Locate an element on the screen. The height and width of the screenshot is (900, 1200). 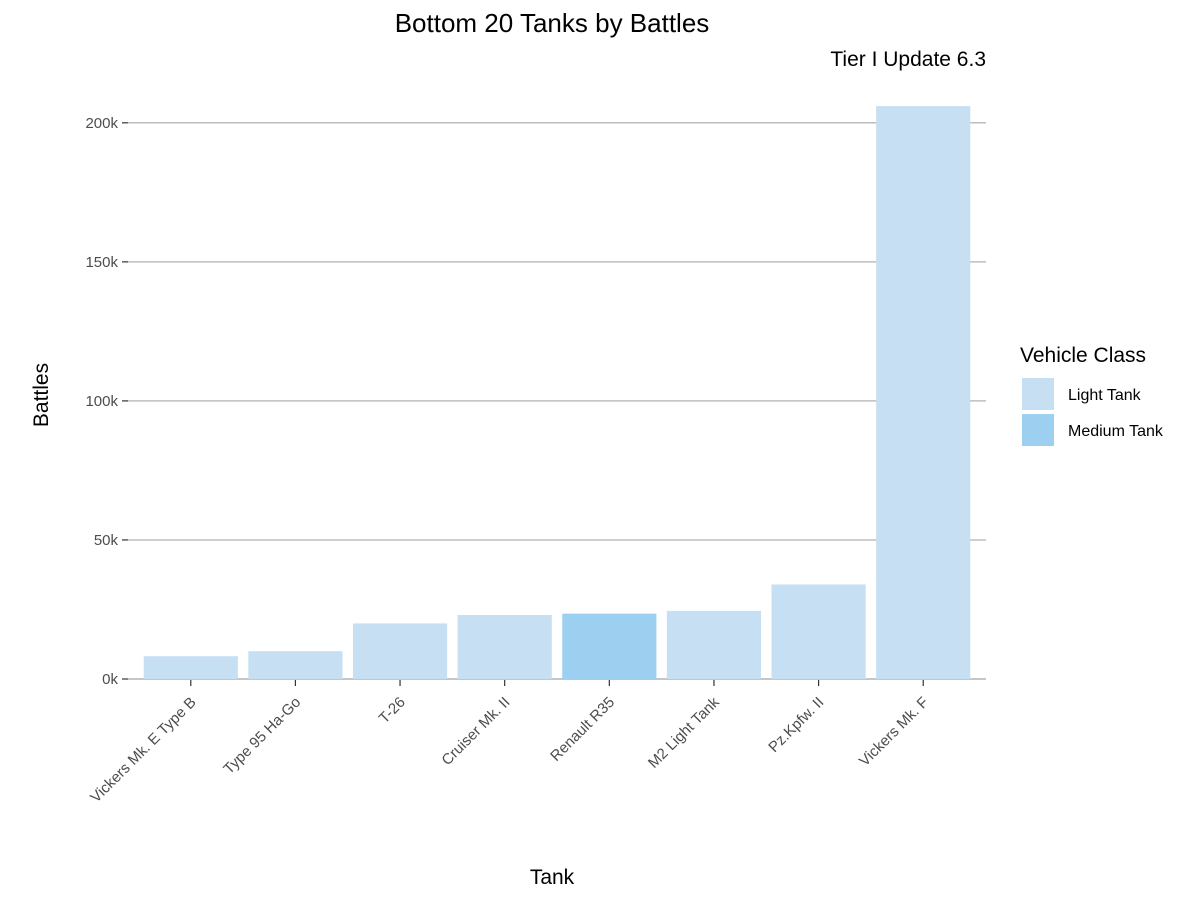
bar-m2-light-tank is located at coordinates (714, 644).